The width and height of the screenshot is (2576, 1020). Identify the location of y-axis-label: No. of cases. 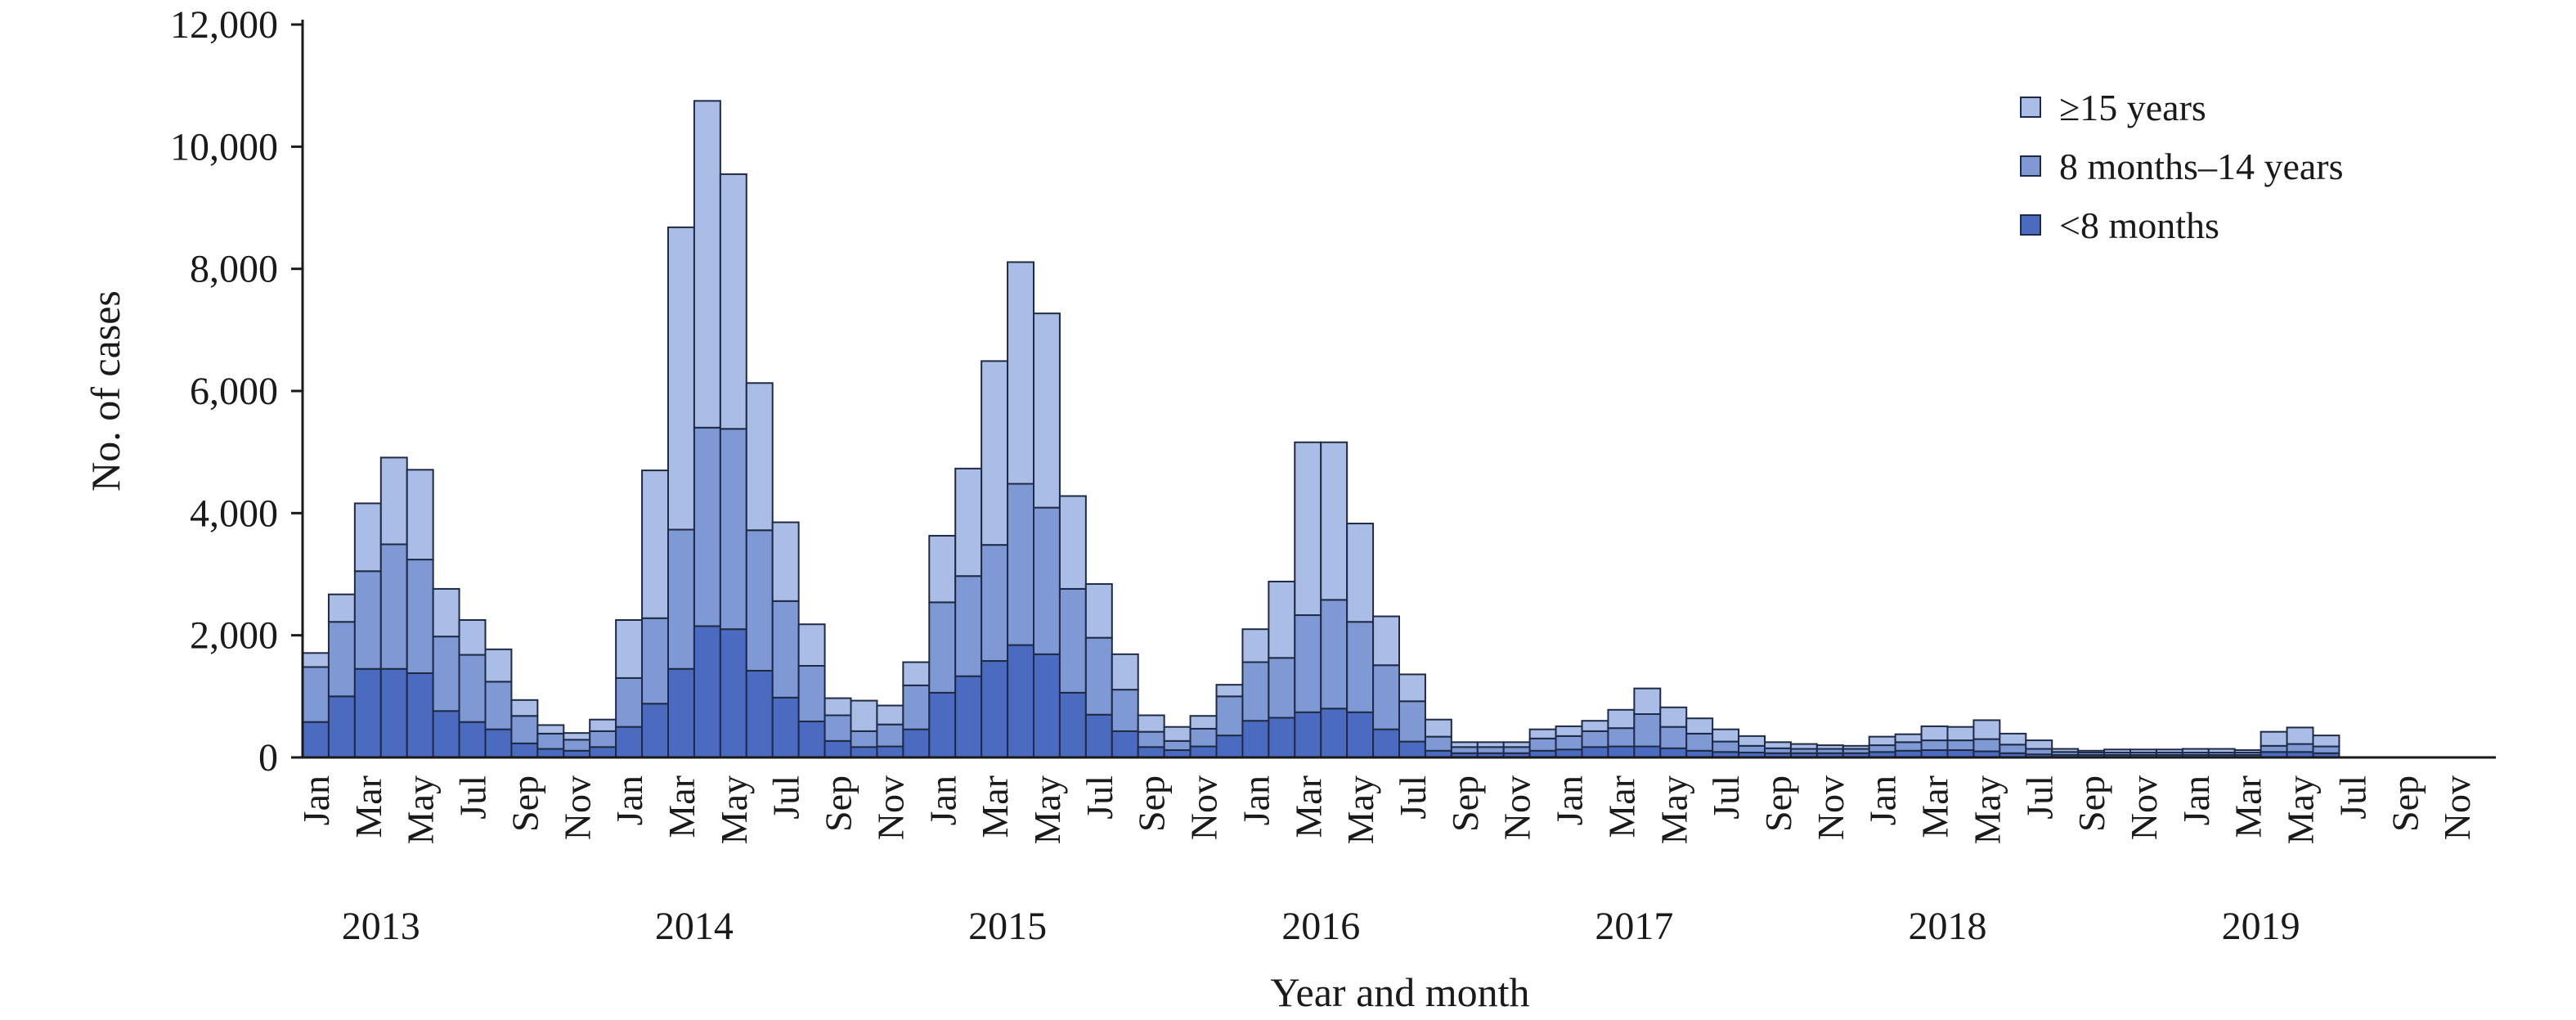
(105, 391).